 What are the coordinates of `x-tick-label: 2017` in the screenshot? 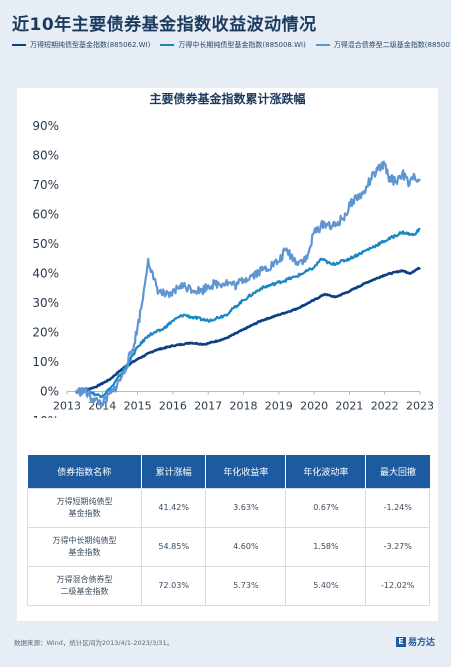 It's located at (208, 406).